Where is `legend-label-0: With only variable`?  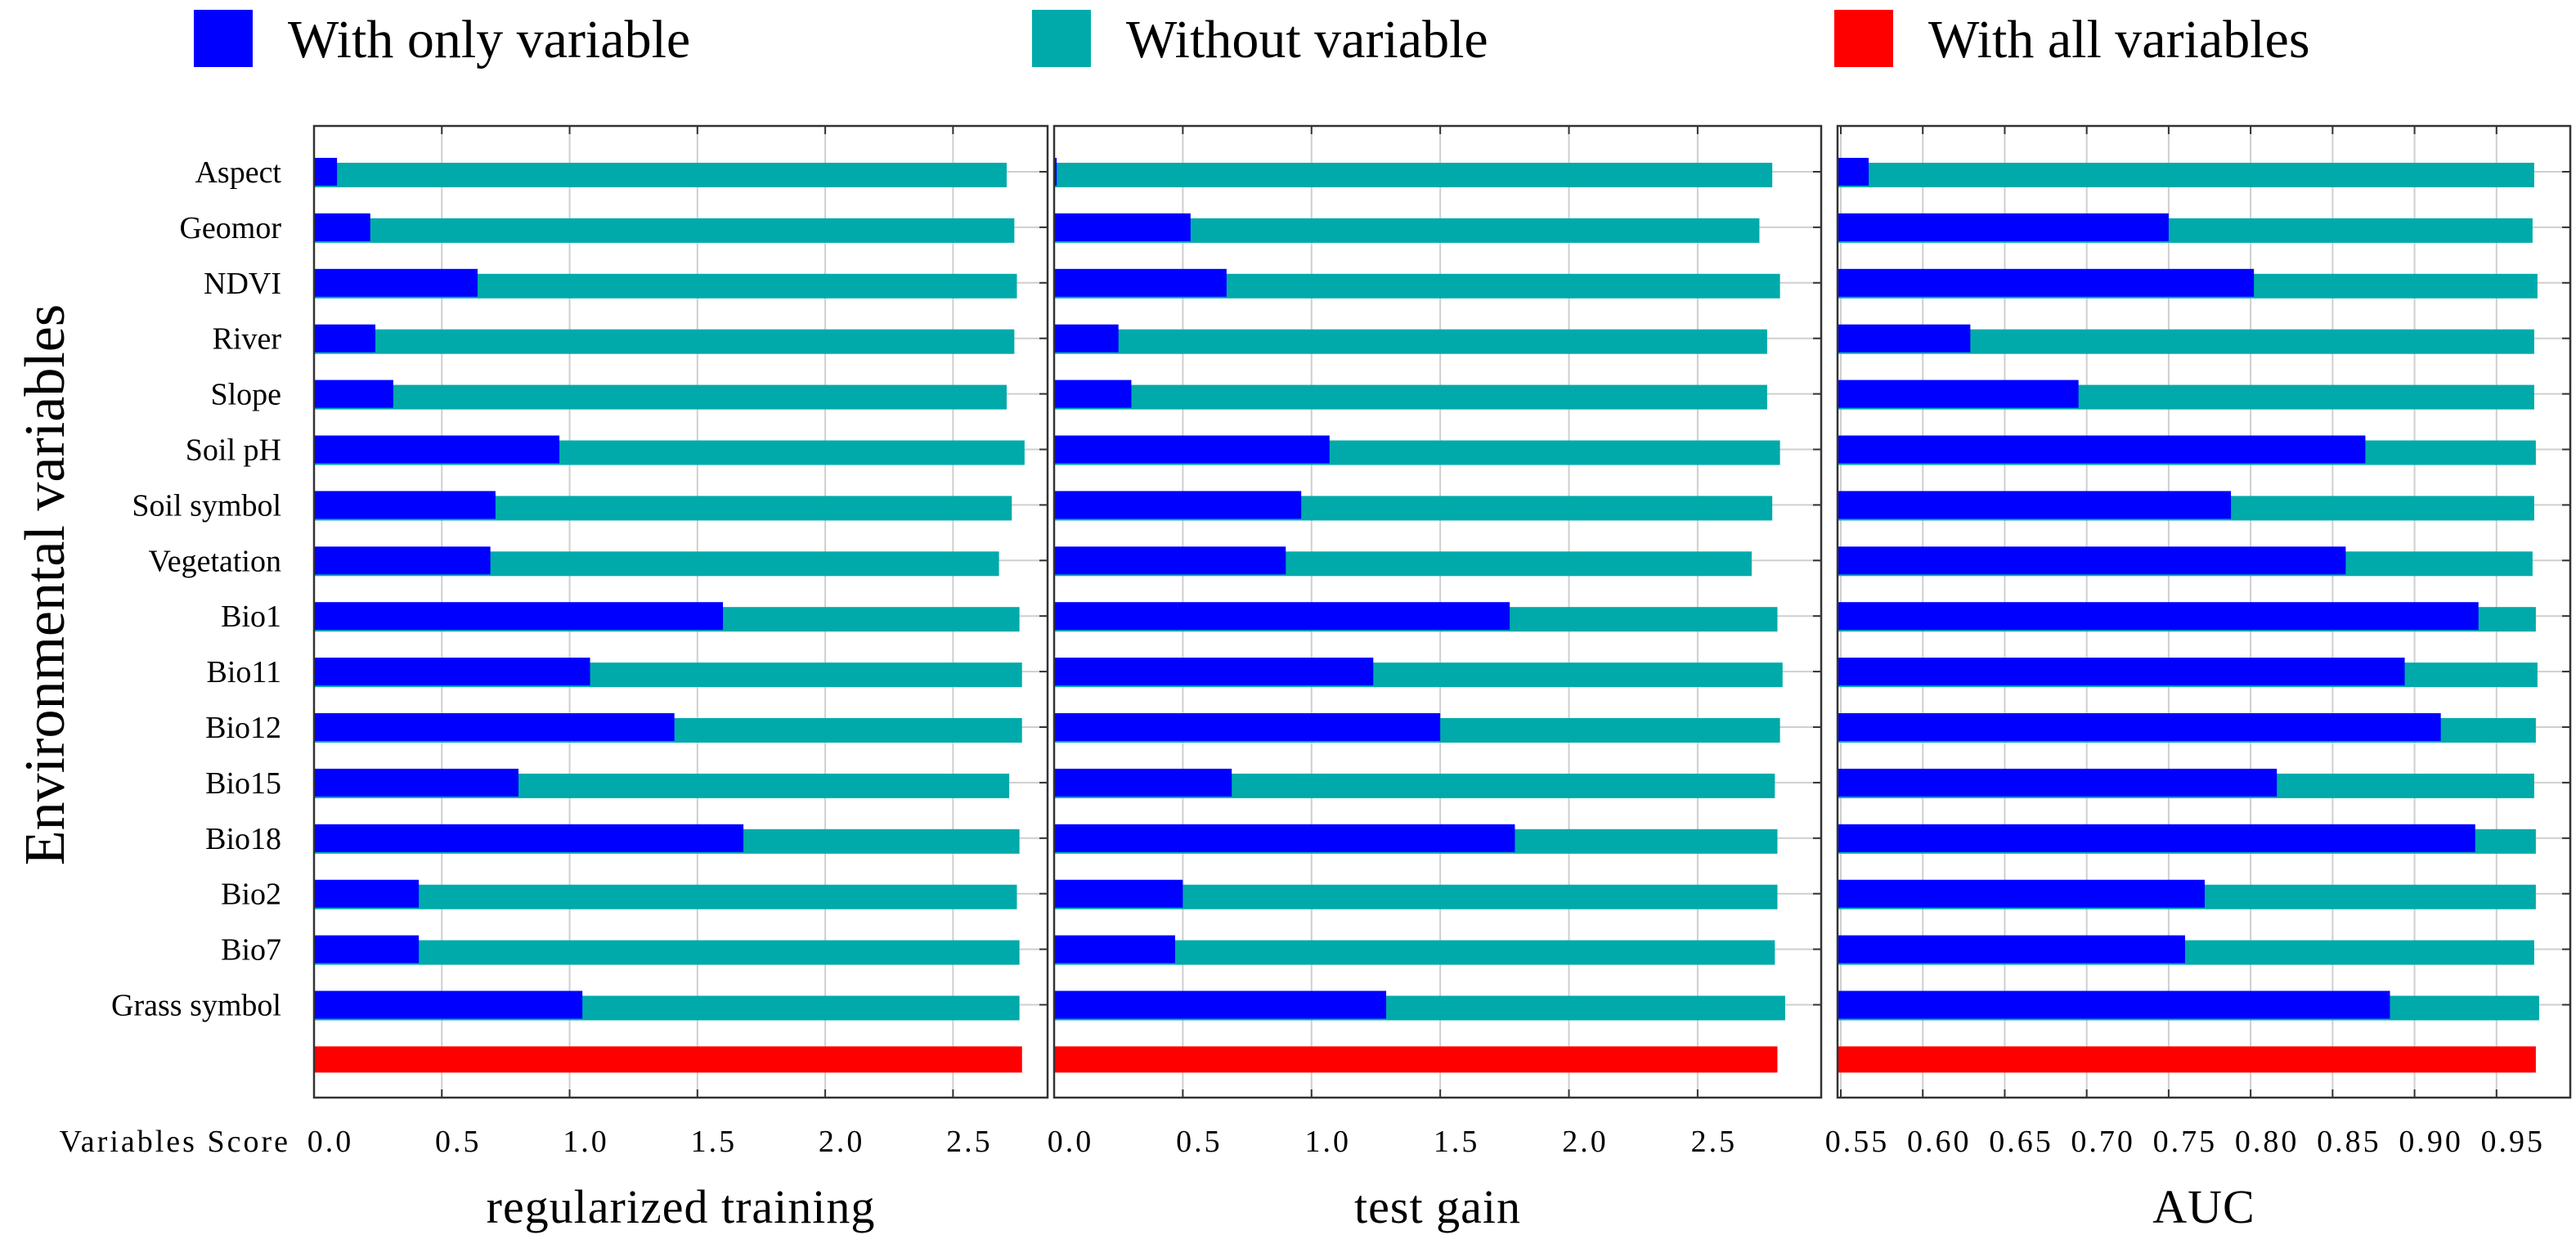 legend-label-0: With only variable is located at coordinates (489, 40).